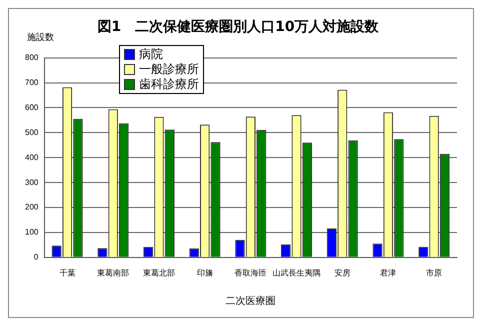 The height and width of the screenshot is (324, 480). I want to click on x-tick-label: 君津, so click(388, 273).